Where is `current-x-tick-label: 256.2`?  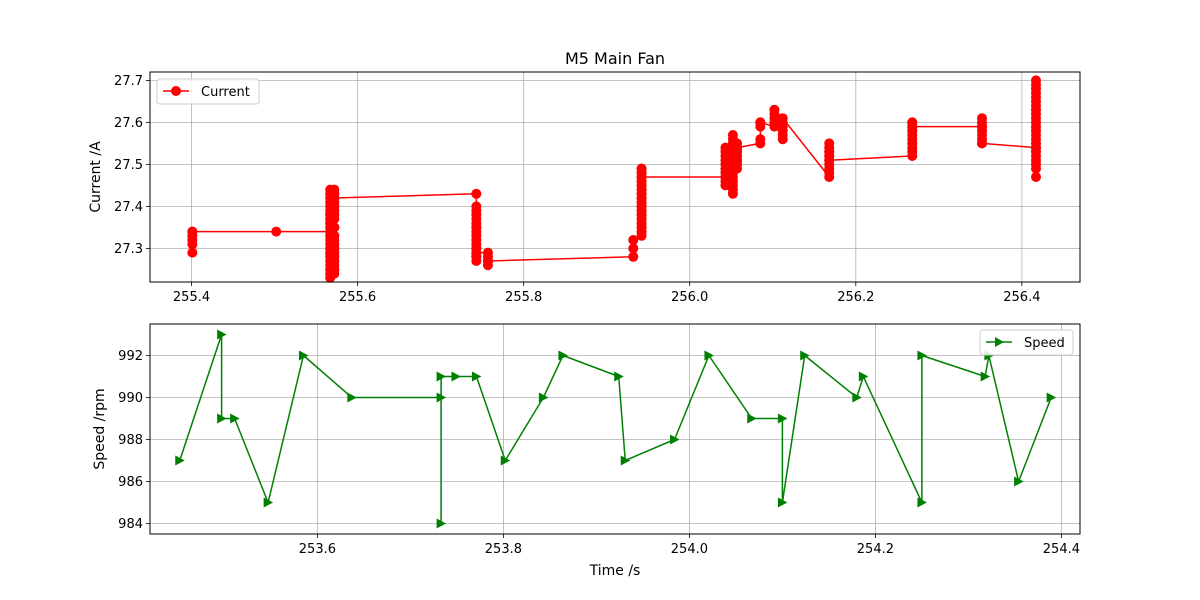
current-x-tick-label: 256.2 is located at coordinates (855, 297).